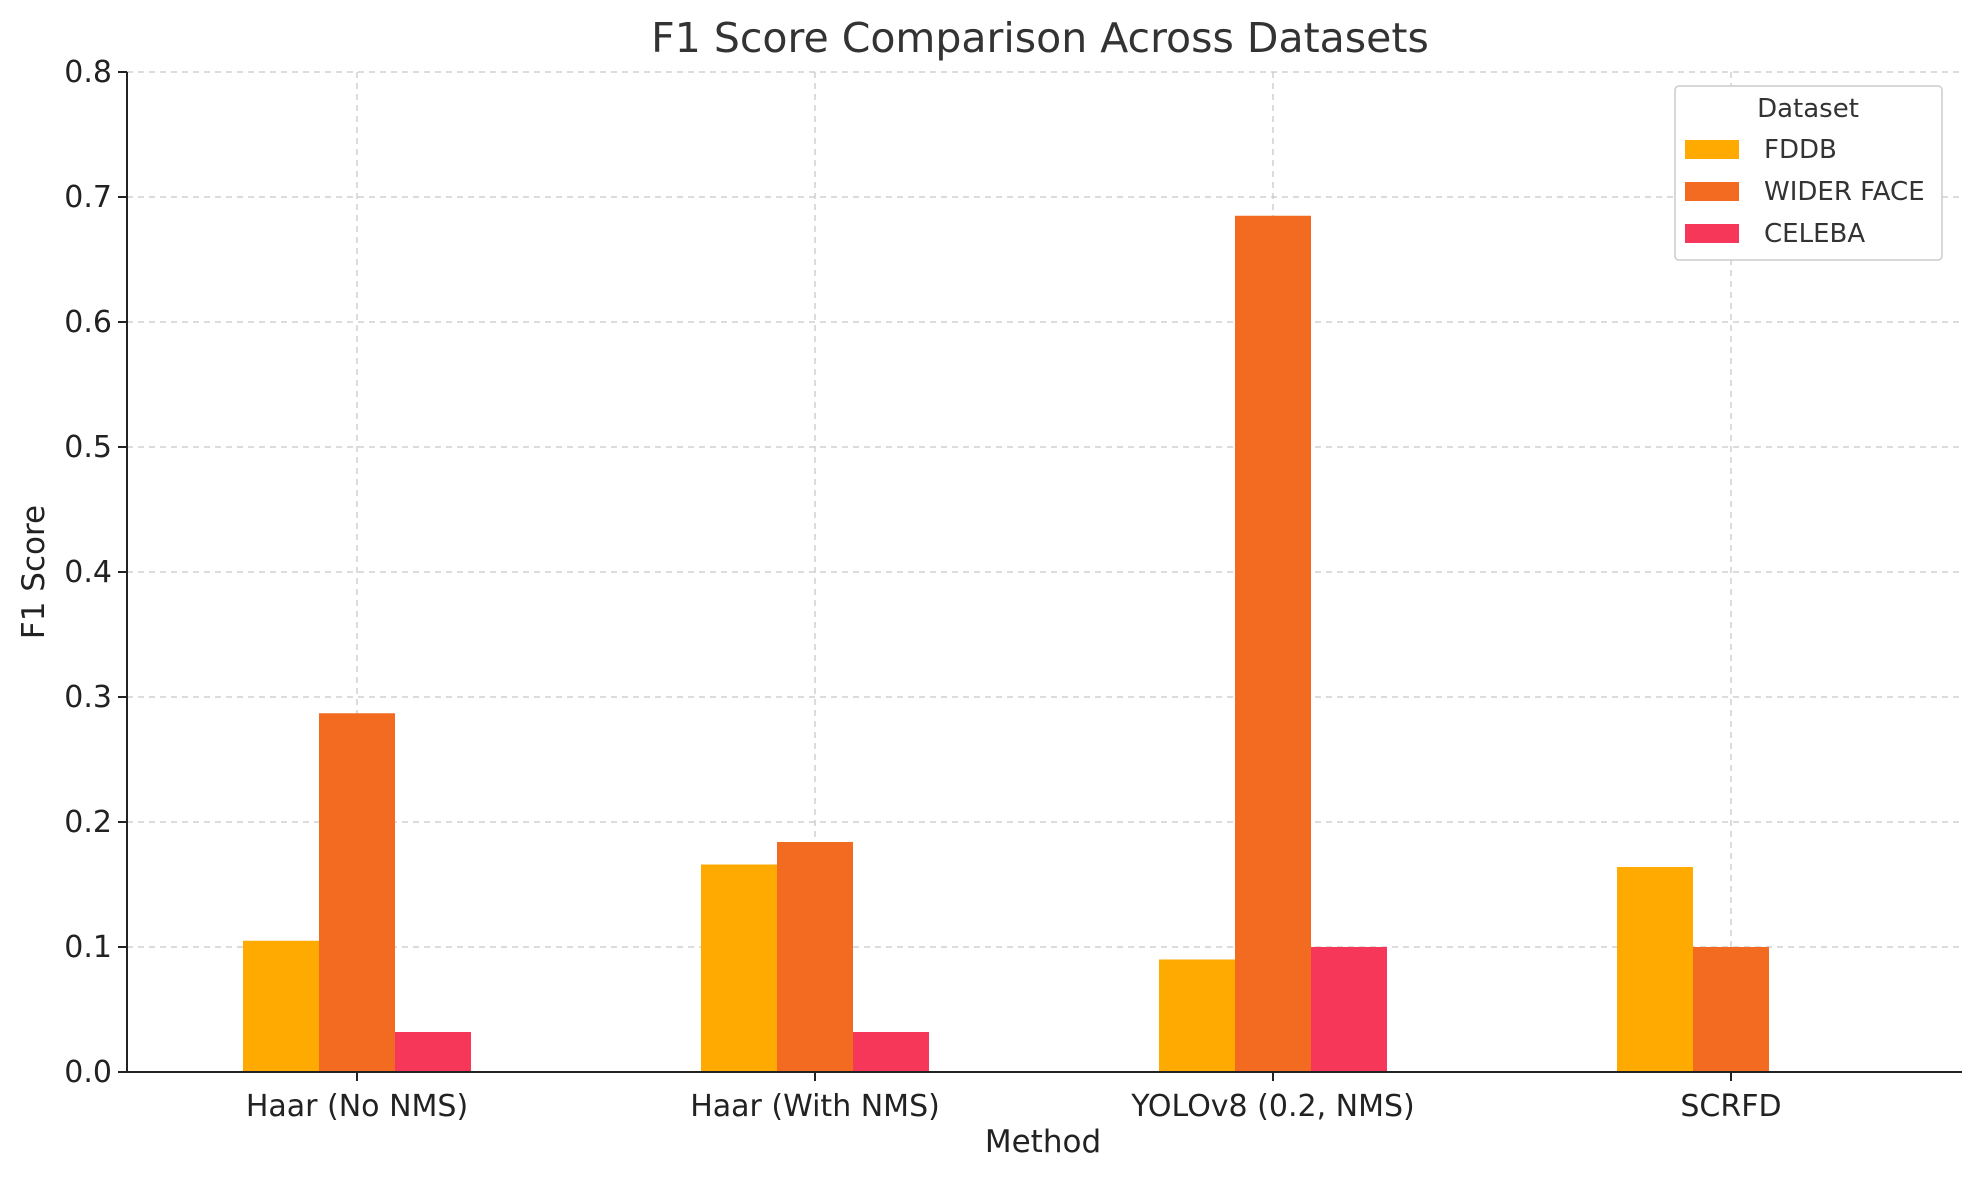  Describe the element at coordinates (1272, 1106) in the screenshot. I see `x-tick-label: YOLOv8 (0.2, NMS)` at that location.